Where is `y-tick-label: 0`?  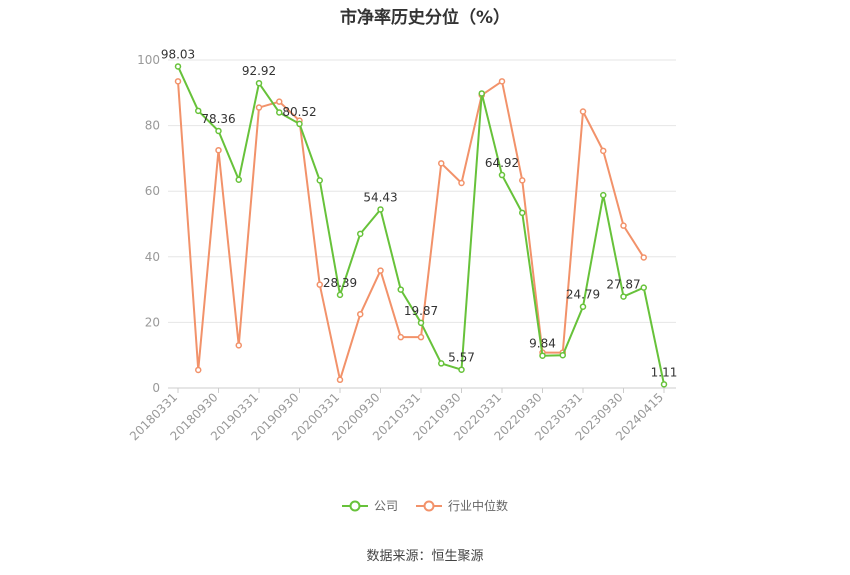
y-tick-label: 0 is located at coordinates (156, 388).